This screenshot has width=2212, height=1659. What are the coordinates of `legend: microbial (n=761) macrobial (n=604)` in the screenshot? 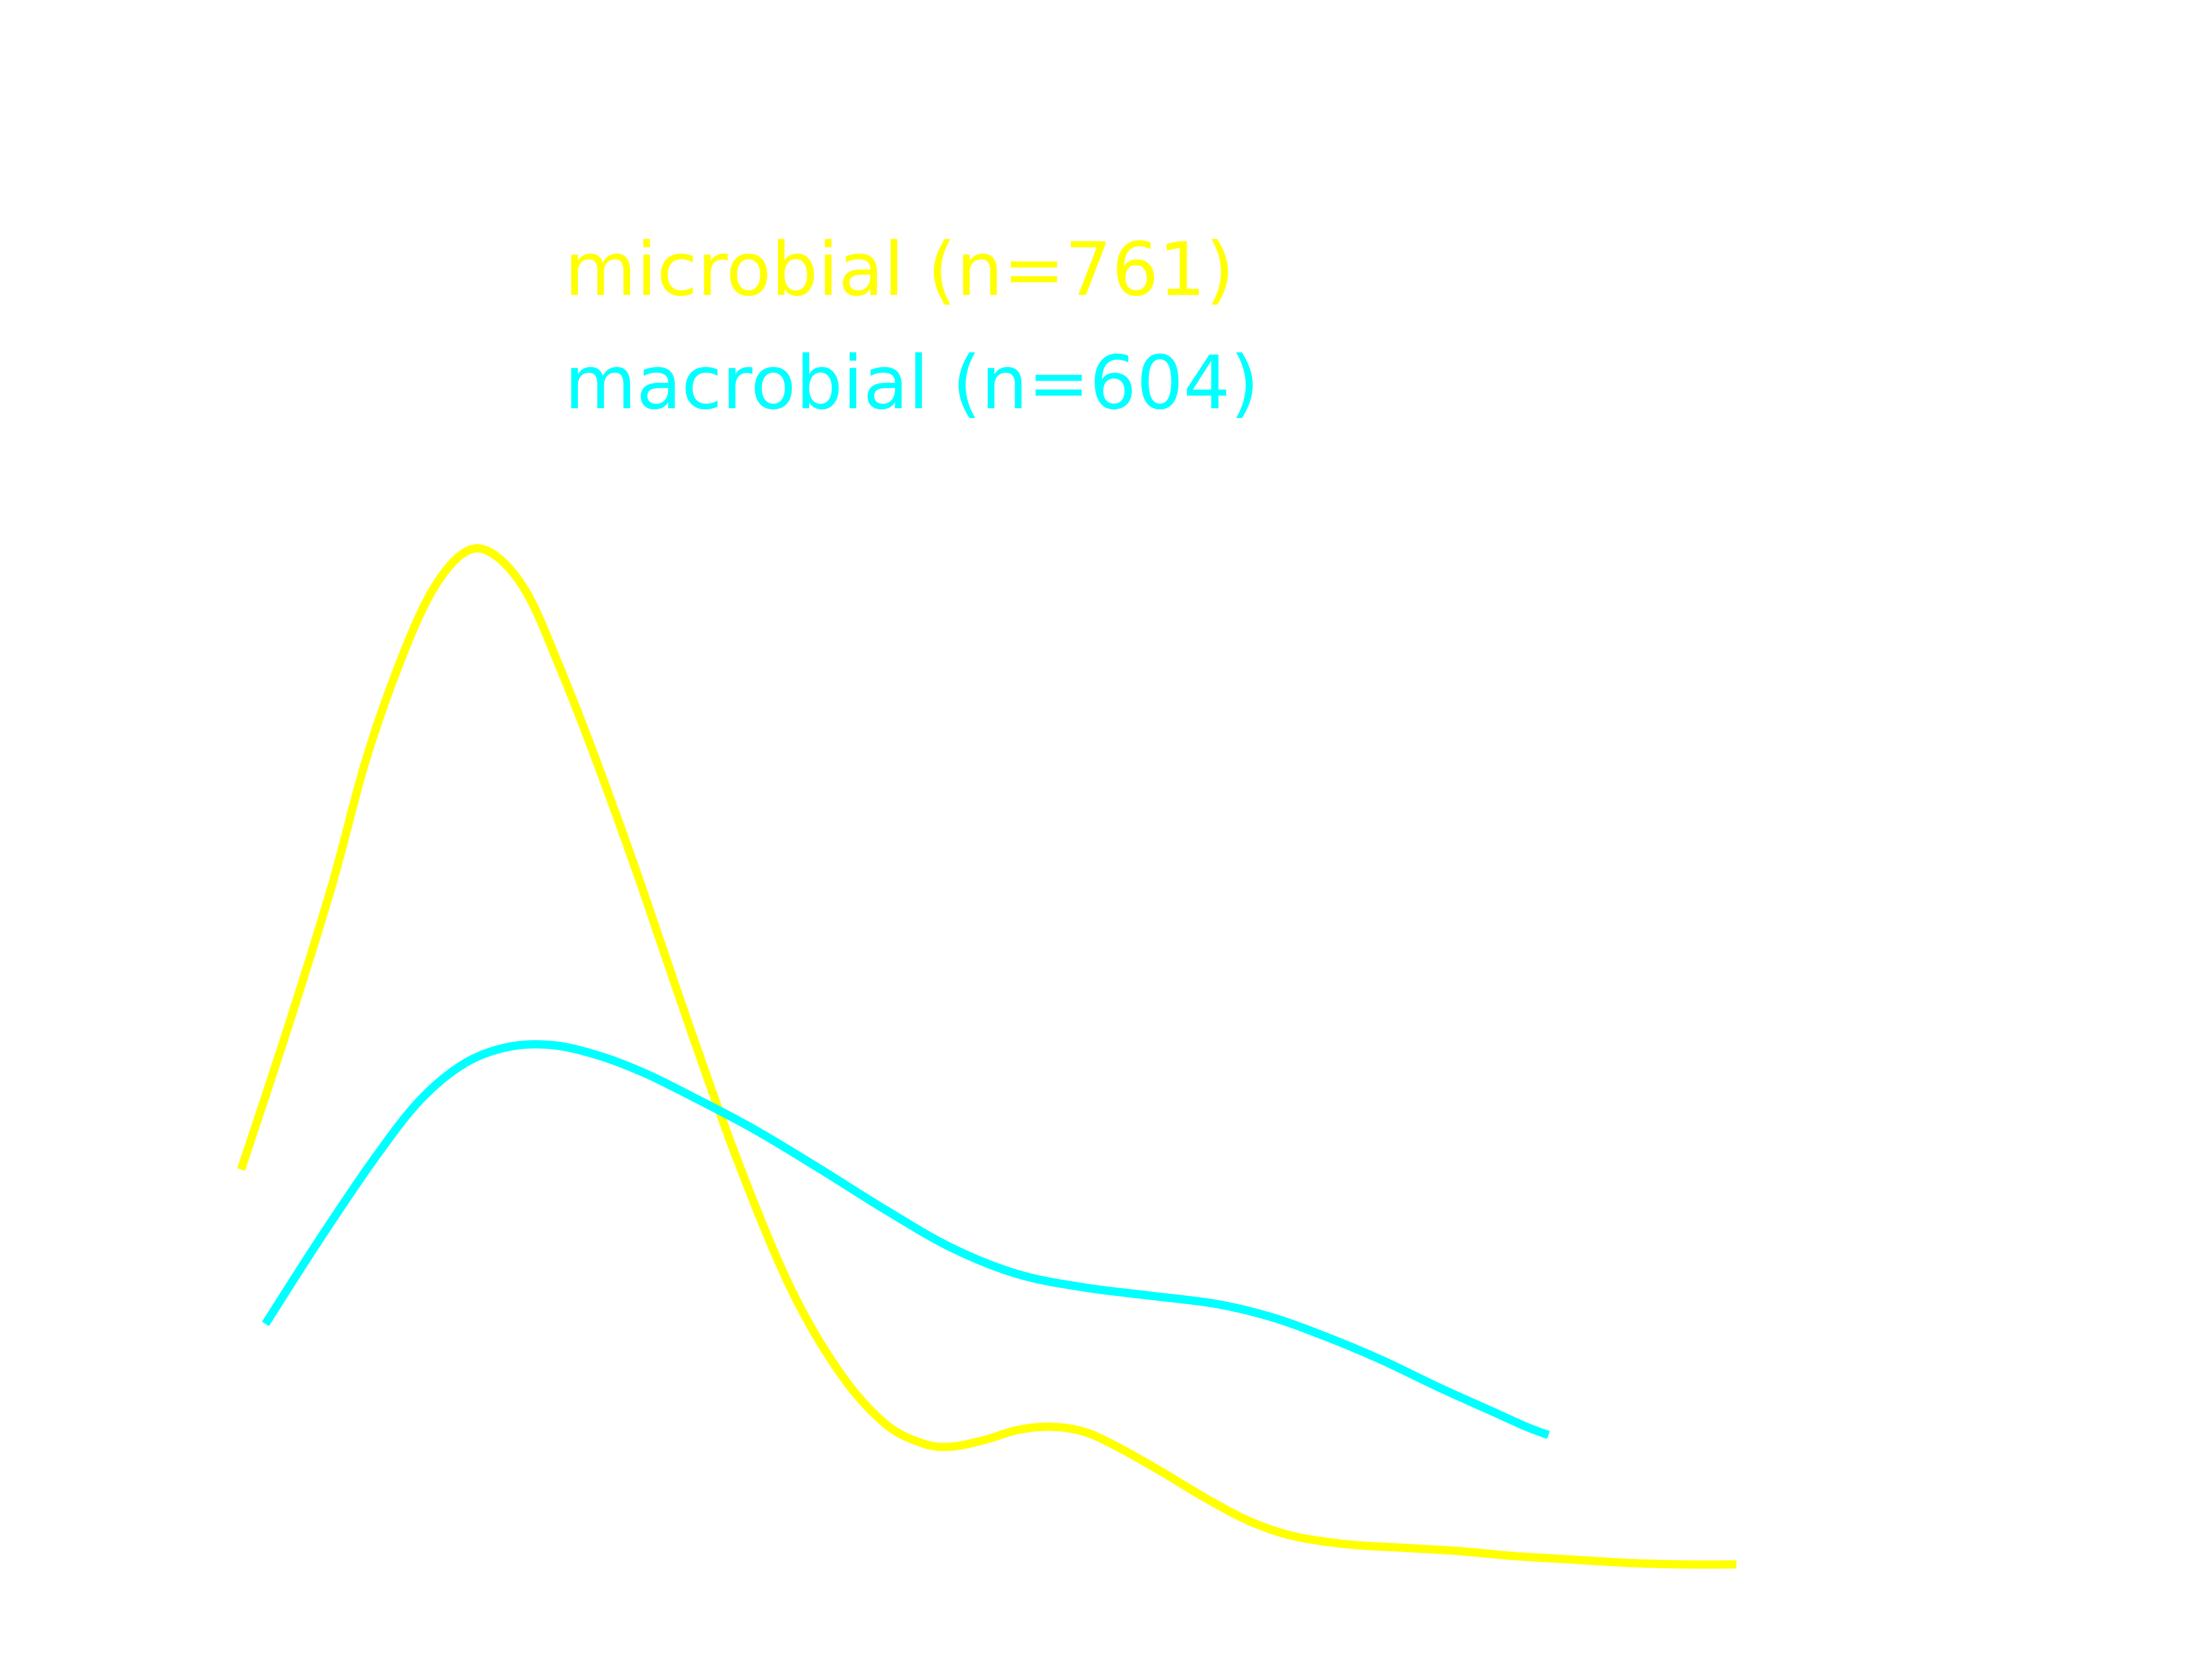 It's located at (912, 326).